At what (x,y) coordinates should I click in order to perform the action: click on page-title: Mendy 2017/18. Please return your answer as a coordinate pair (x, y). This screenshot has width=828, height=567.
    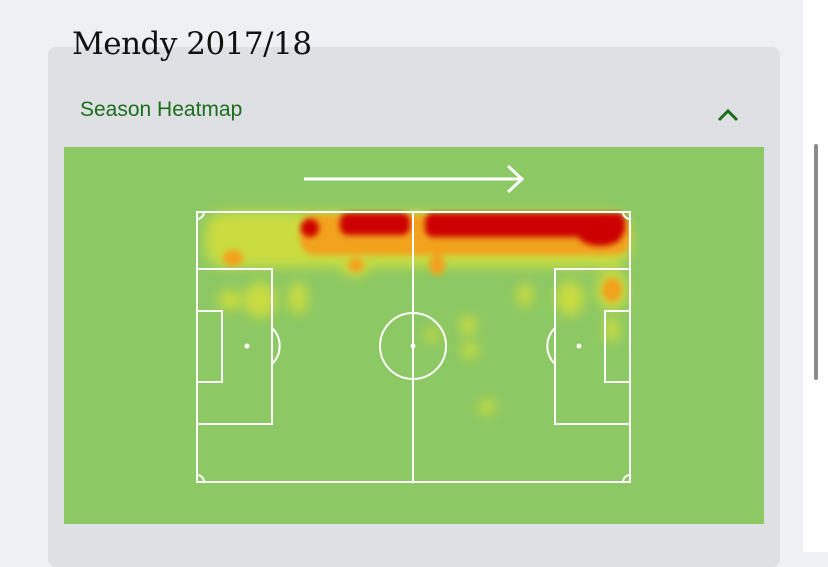
    Looking at the image, I should click on (192, 44).